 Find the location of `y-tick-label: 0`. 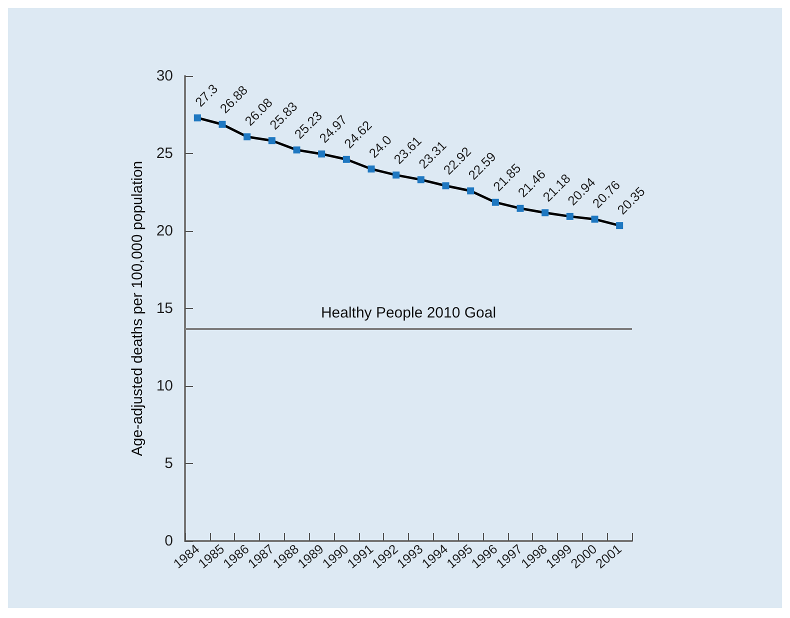

y-tick-label: 0 is located at coordinates (168, 541).